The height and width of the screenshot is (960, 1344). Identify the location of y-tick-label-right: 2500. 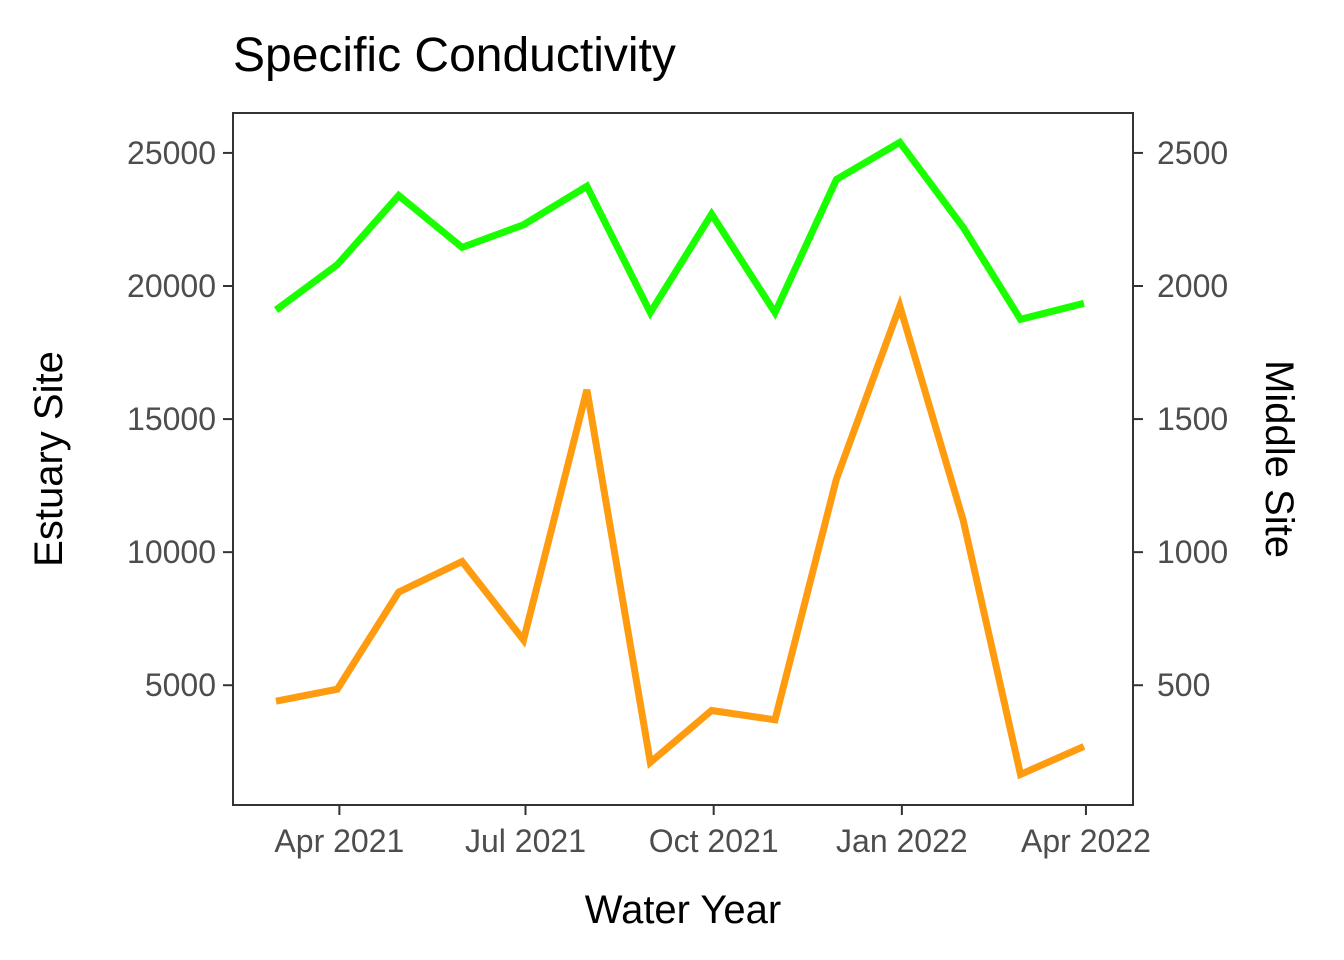
(1192, 153).